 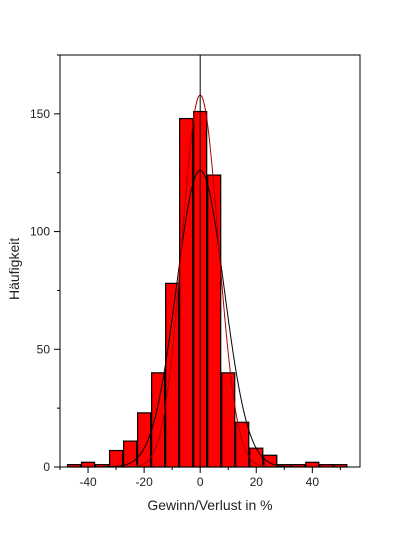 I want to click on x-tick-label: 0, so click(x=200, y=482).